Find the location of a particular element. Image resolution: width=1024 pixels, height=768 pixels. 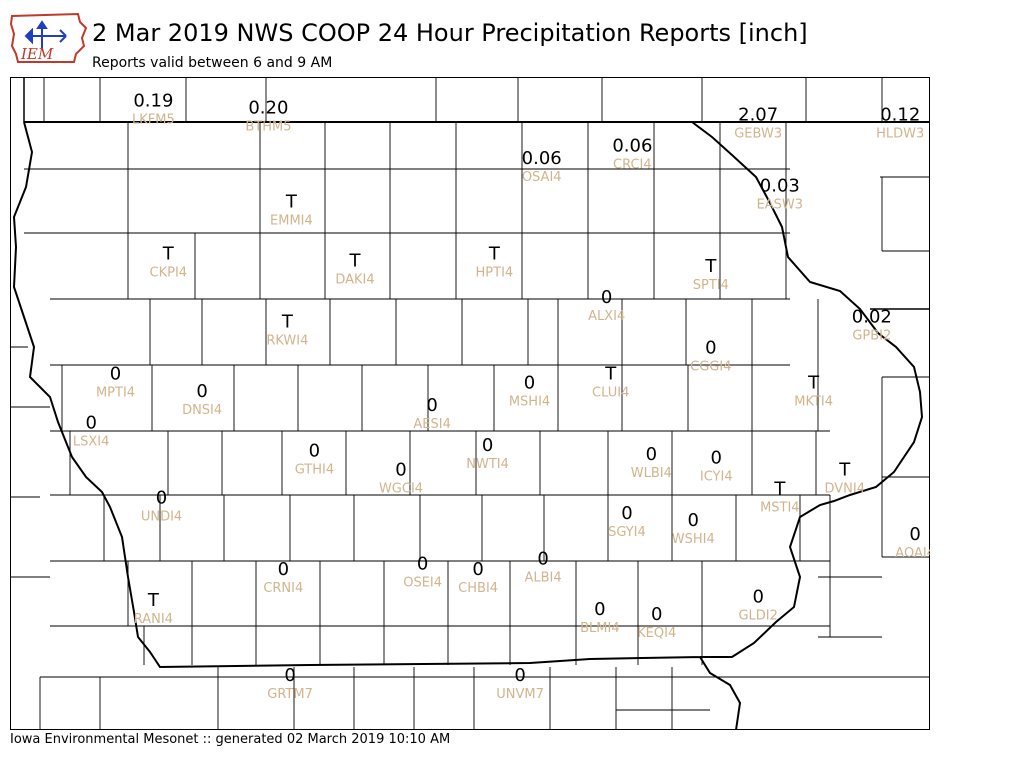

station-id: CKPI4 is located at coordinates (169, 273).